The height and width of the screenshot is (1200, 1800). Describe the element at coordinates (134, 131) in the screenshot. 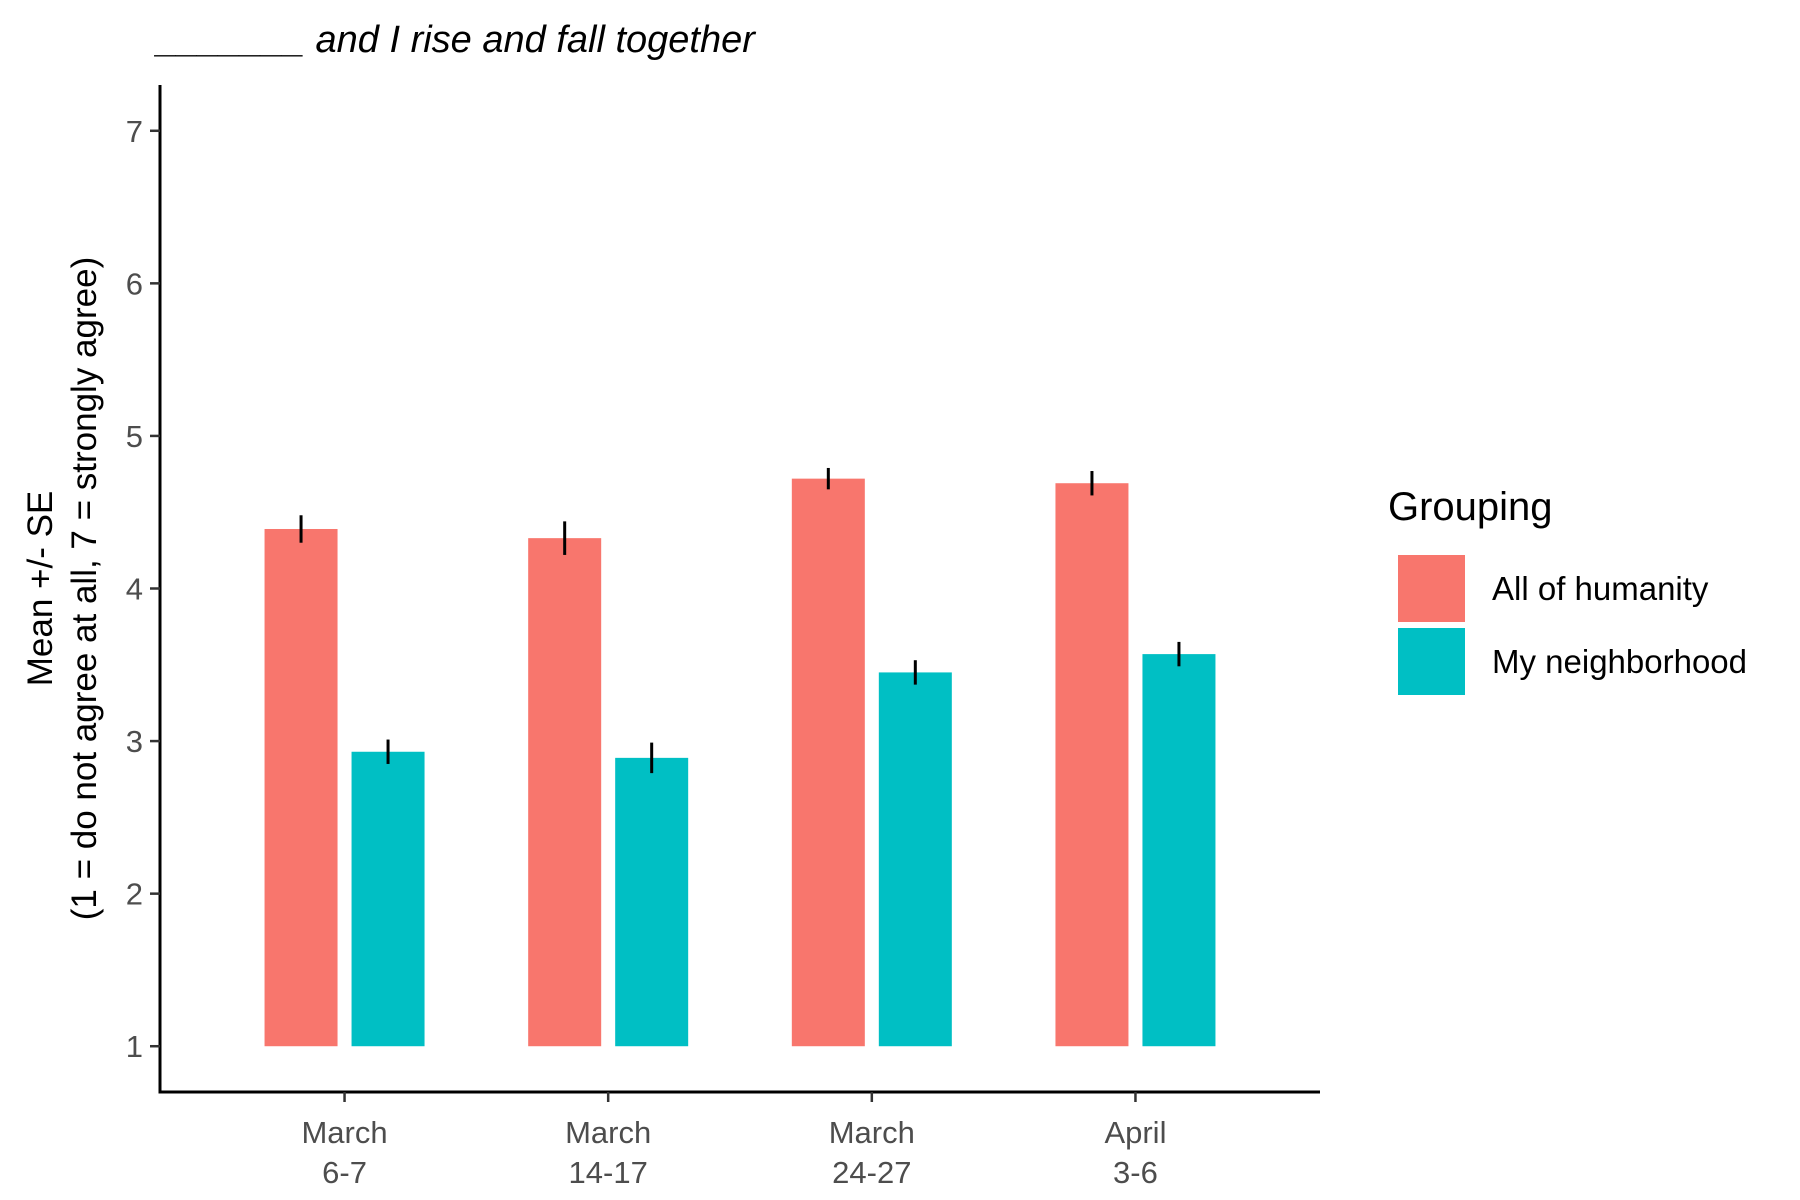

I see `y-tick-label: 7` at that location.